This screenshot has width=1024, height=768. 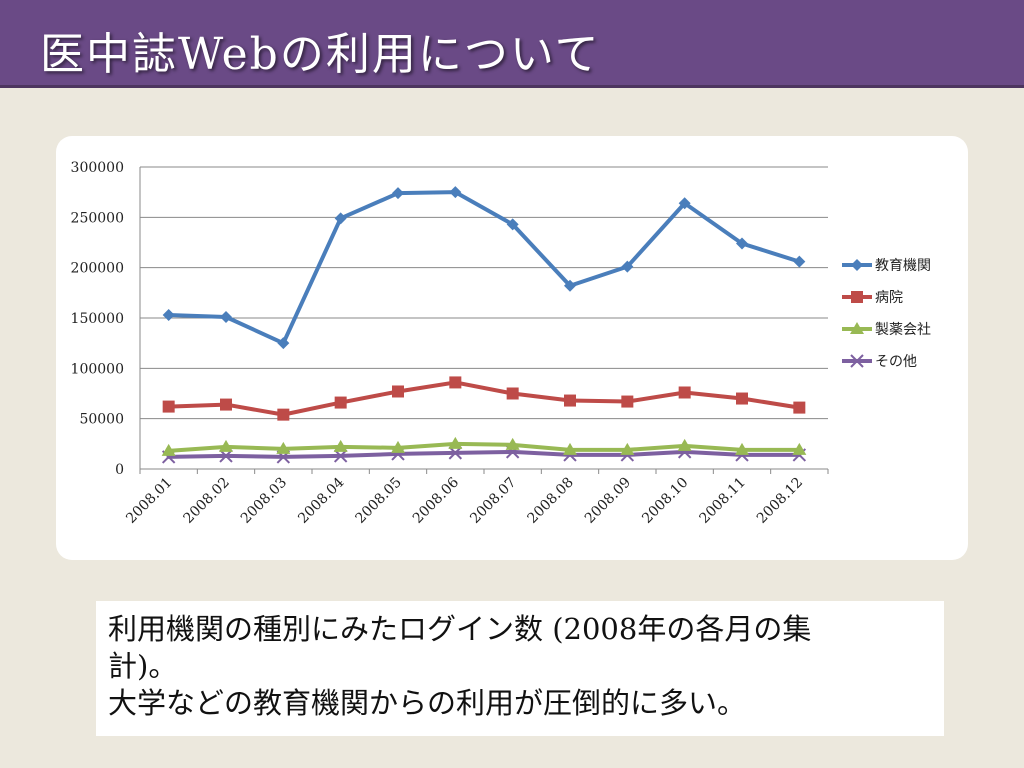 What do you see at coordinates (97, 319) in the screenshot?
I see `y-tick-label: 150000` at bounding box center [97, 319].